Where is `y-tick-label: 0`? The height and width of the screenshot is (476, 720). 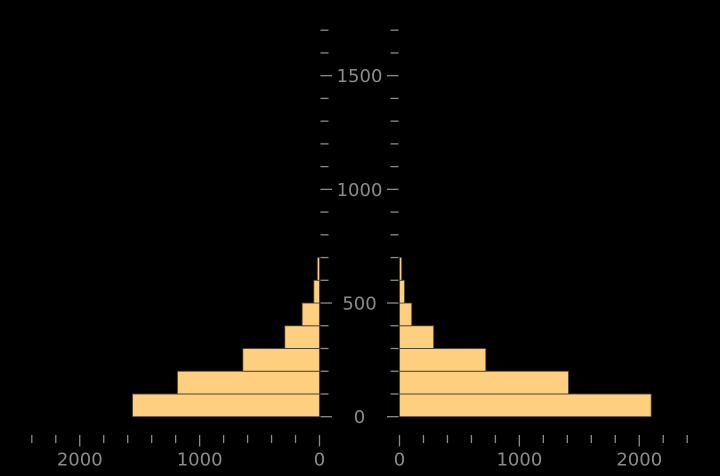
y-tick-label: 0 is located at coordinates (359, 417).